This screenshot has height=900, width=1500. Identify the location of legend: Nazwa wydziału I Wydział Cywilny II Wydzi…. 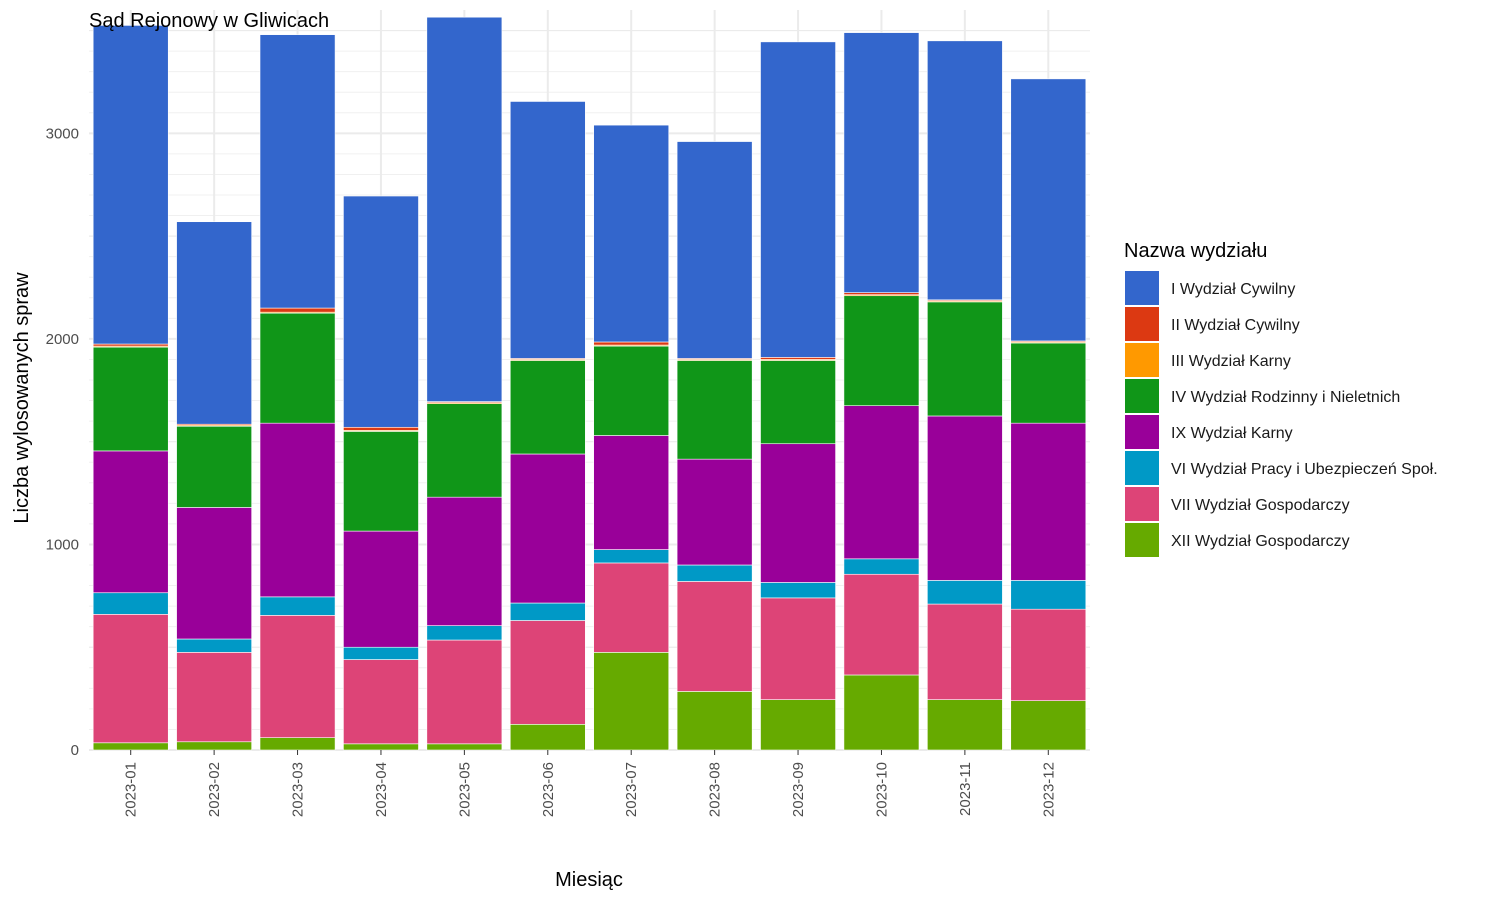
(1281, 398).